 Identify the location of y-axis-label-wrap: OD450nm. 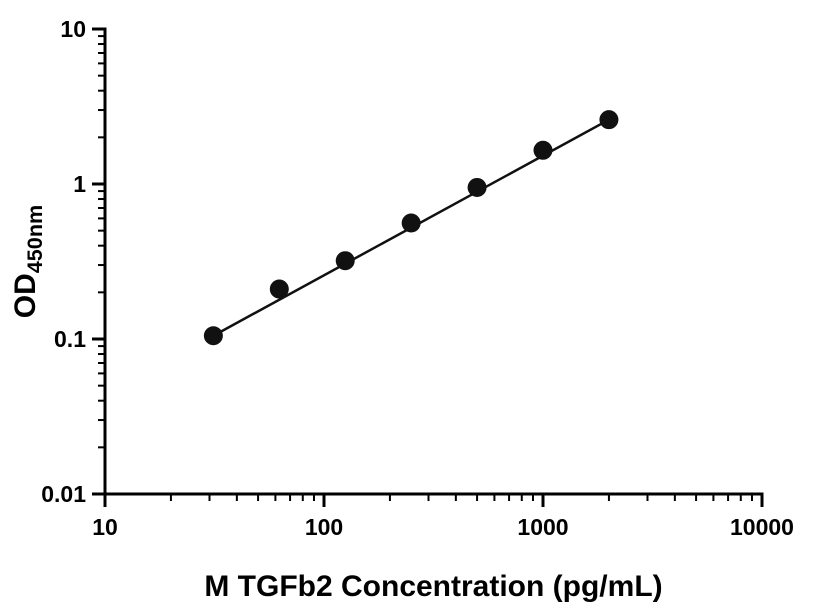
(29, 261).